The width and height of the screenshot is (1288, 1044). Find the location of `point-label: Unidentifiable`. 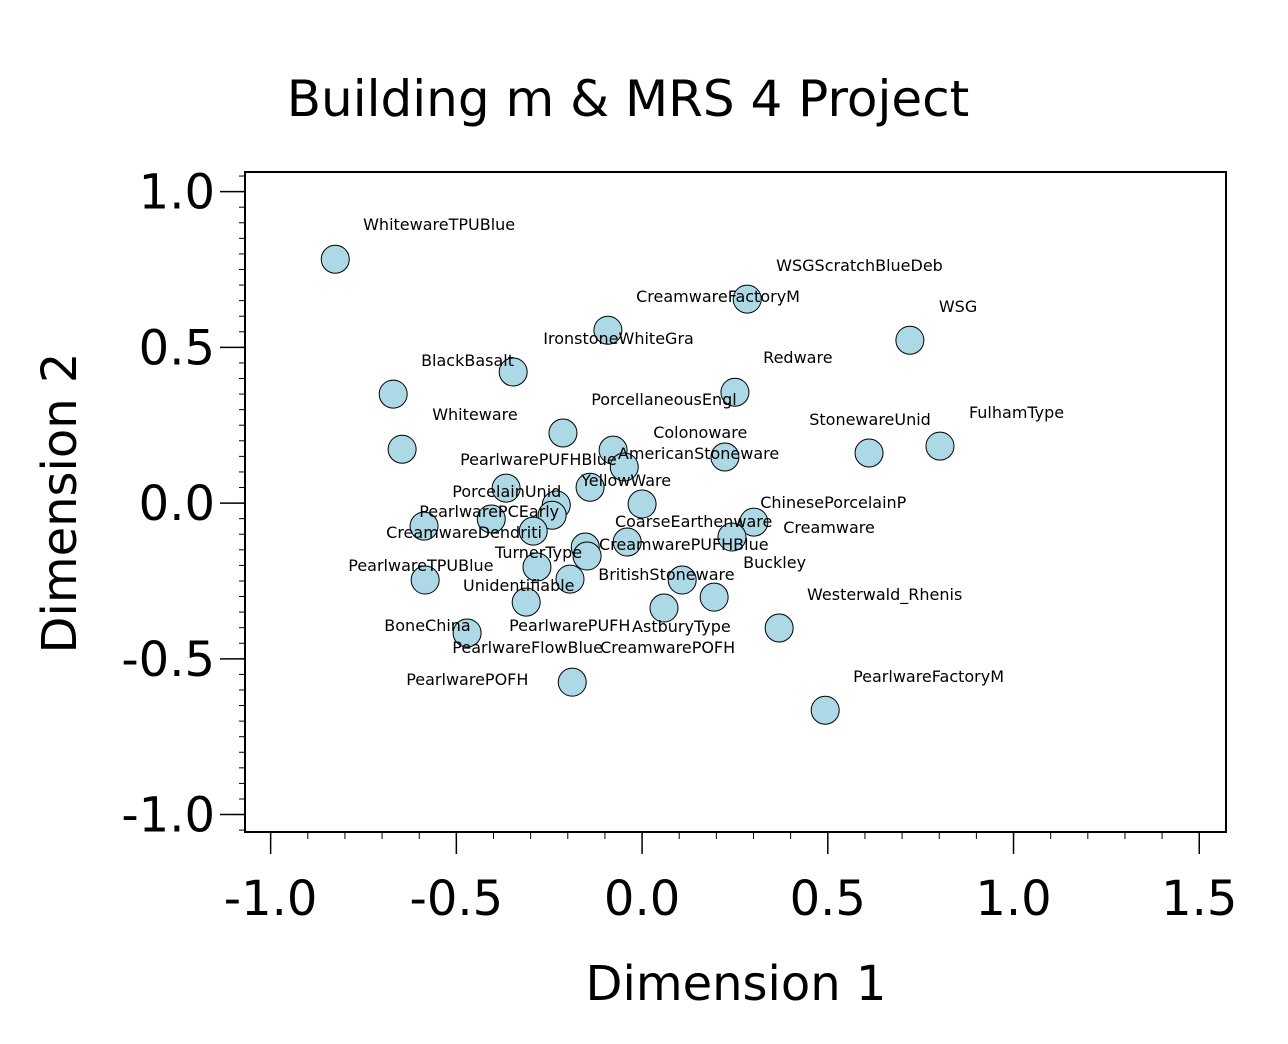

point-label: Unidentifiable is located at coordinates (518, 585).